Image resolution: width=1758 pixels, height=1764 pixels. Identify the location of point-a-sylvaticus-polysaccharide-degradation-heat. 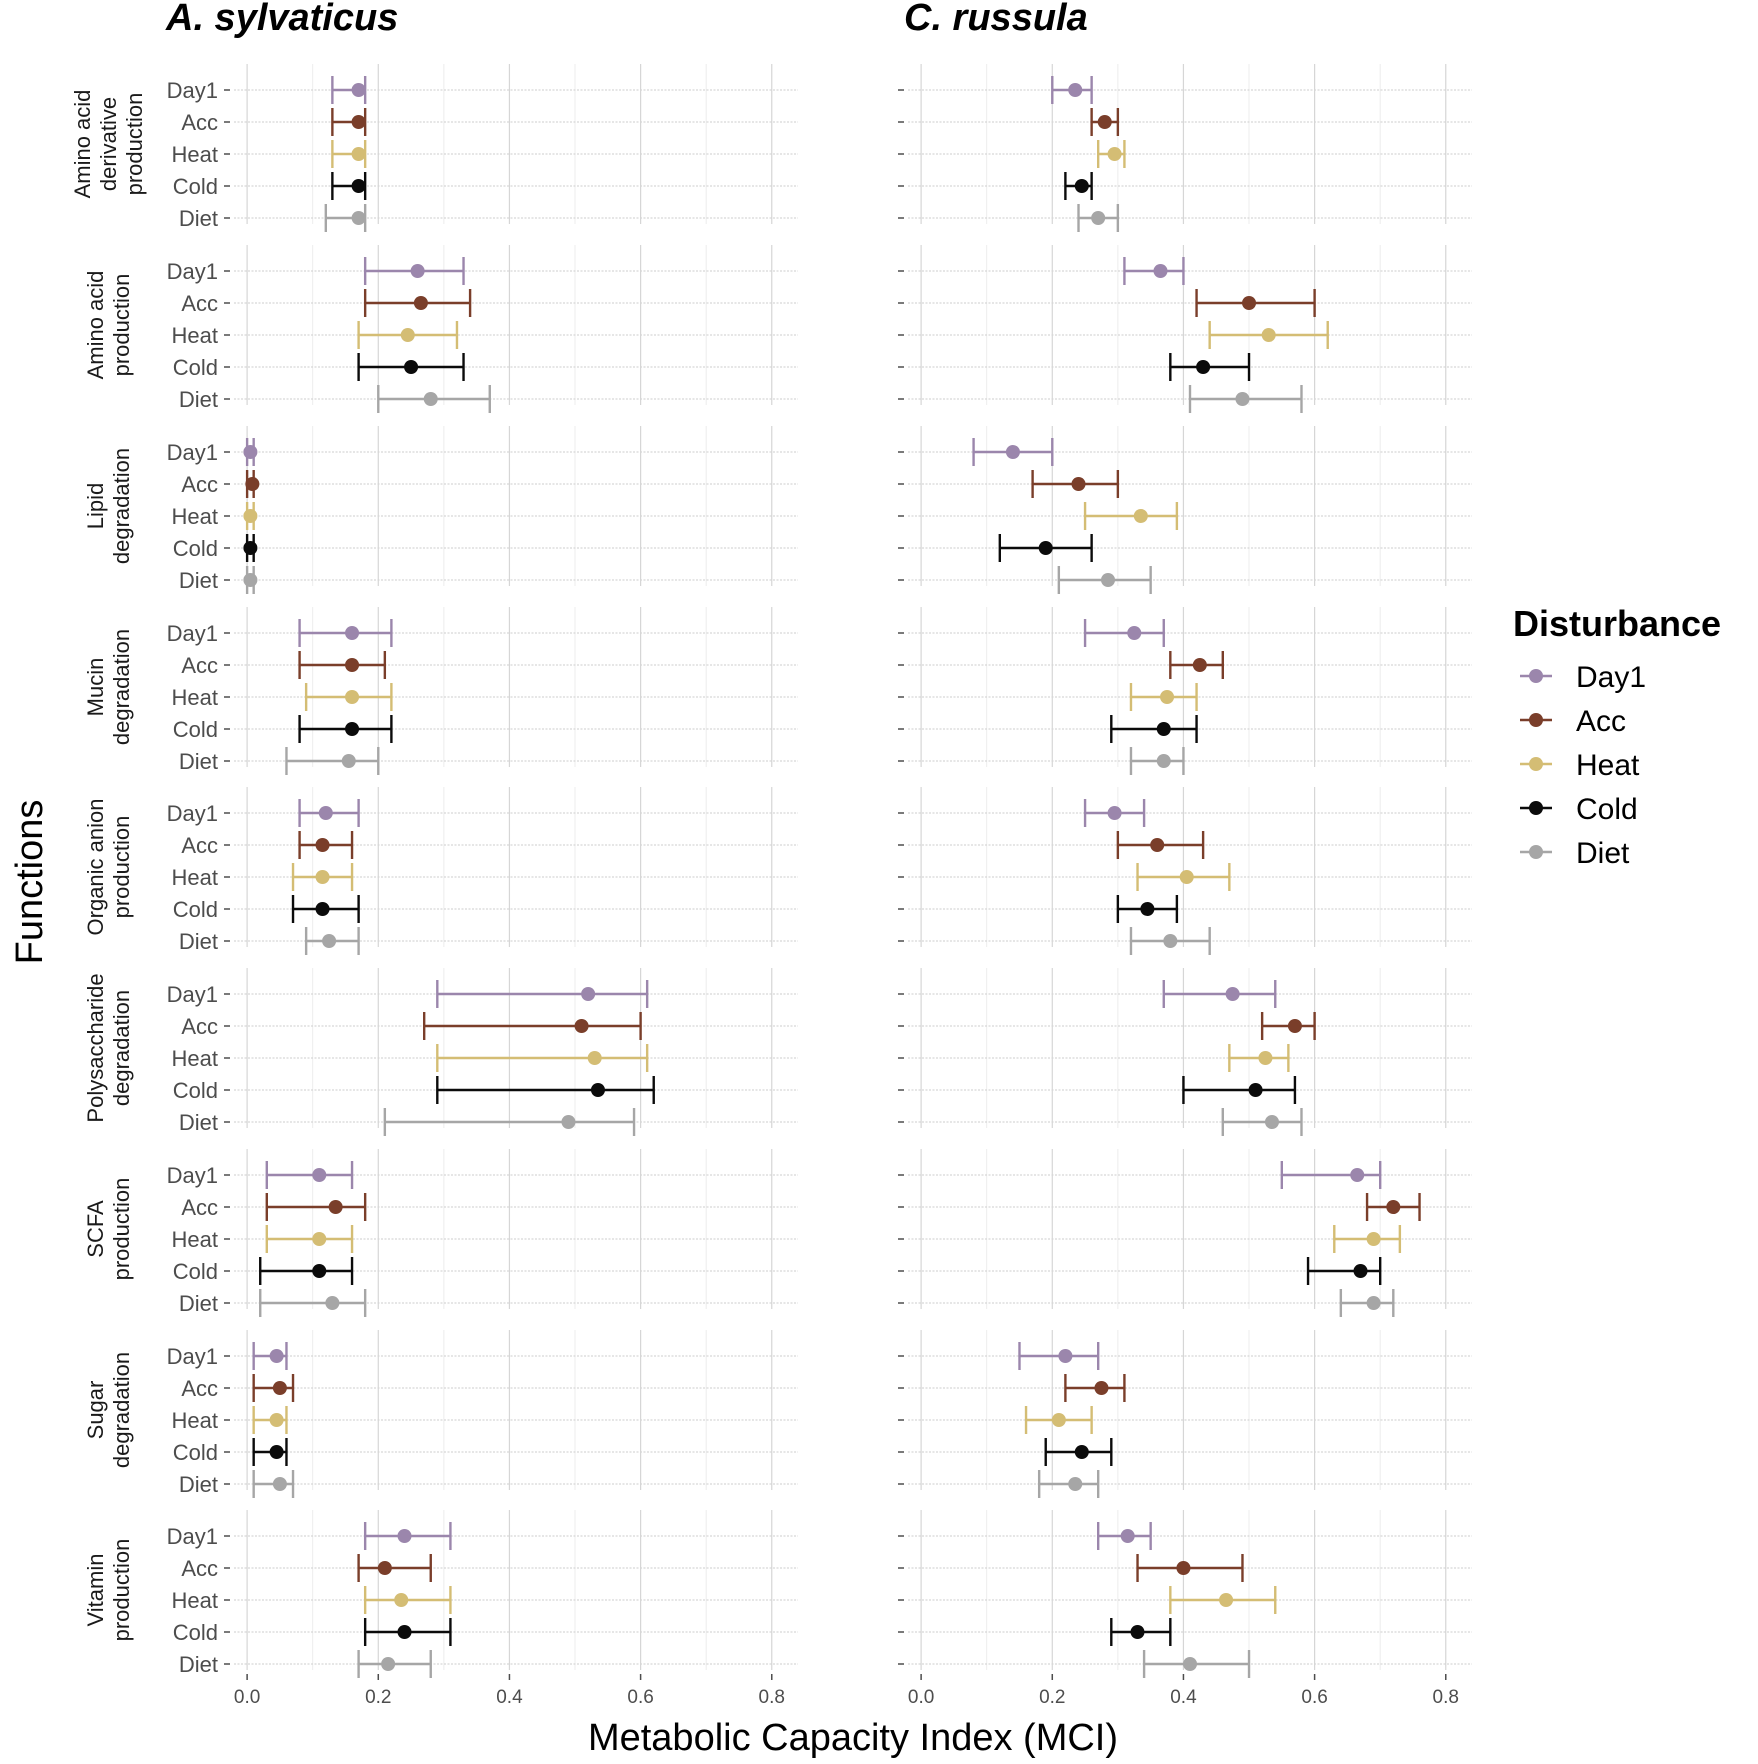
(594, 1058).